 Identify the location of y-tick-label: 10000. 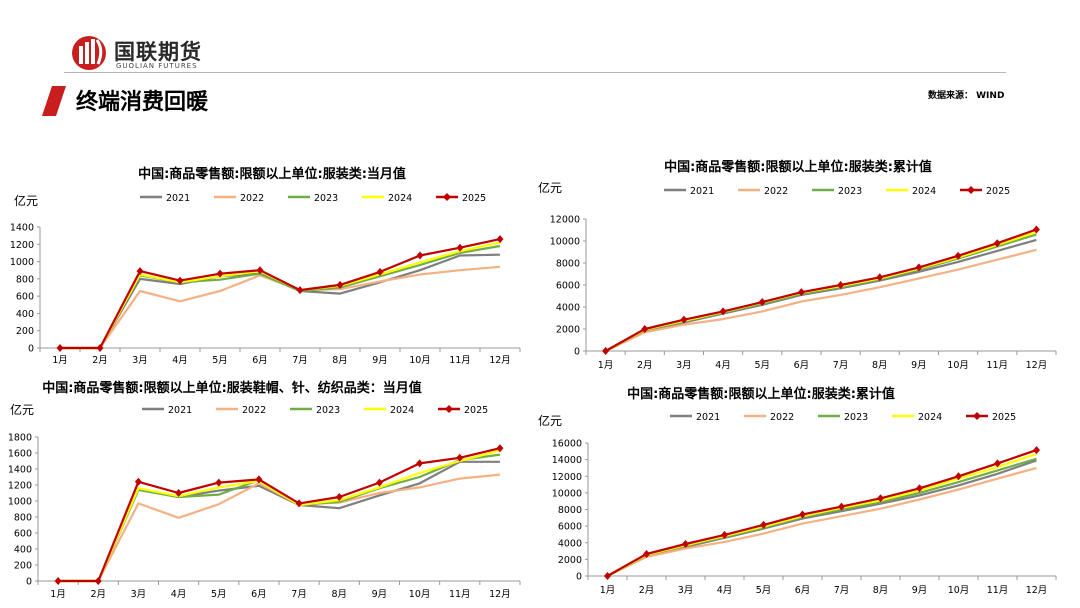
(565, 242).